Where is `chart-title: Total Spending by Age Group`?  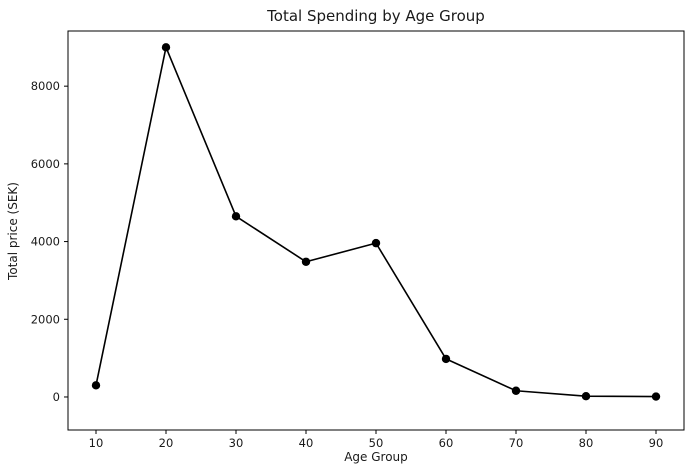
chart-title: Total Spending by Age Group is located at coordinates (375, 16).